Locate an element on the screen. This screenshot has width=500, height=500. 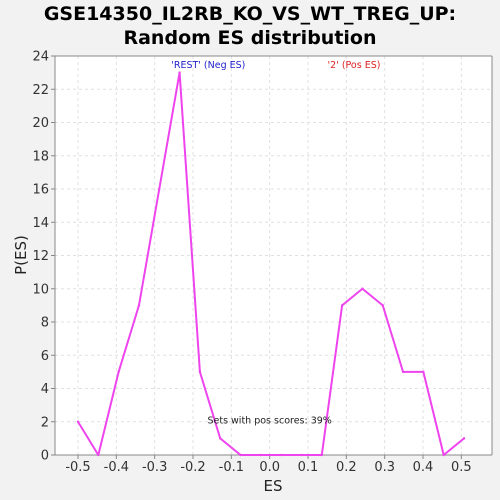
y-tick-label: 2 is located at coordinates (45, 422).